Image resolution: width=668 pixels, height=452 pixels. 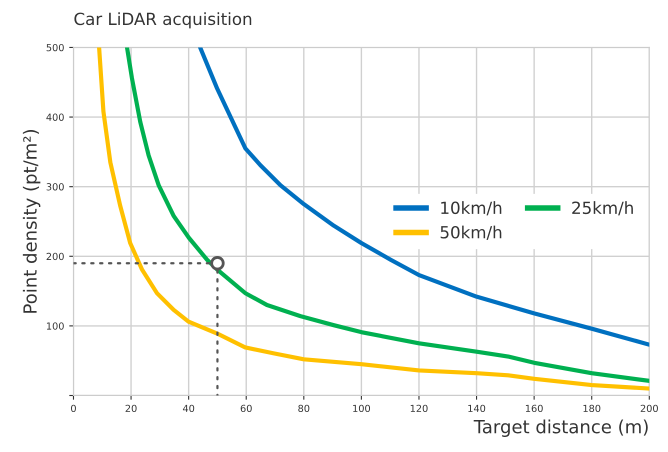 I want to click on legend-label: 50km/h, so click(x=471, y=233).